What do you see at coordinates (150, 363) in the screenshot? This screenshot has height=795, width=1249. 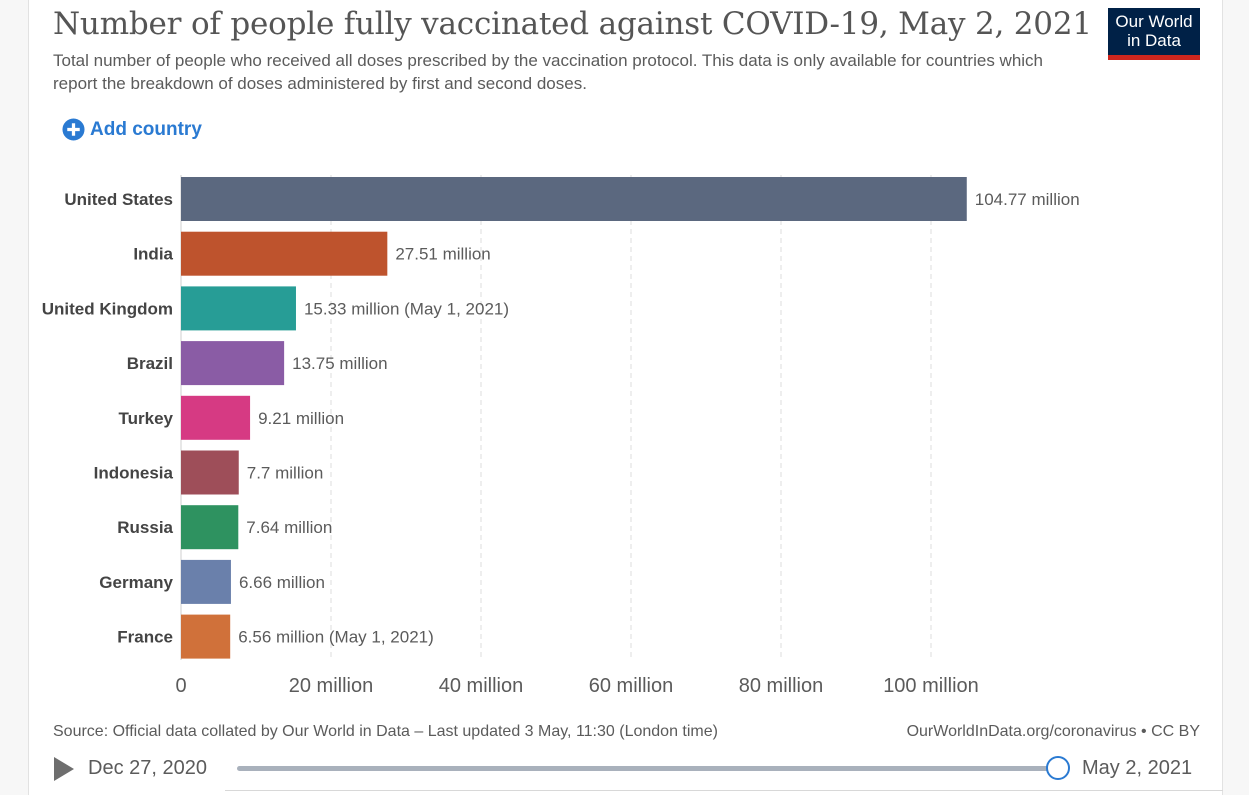 I see `category-label: Brazil` at bounding box center [150, 363].